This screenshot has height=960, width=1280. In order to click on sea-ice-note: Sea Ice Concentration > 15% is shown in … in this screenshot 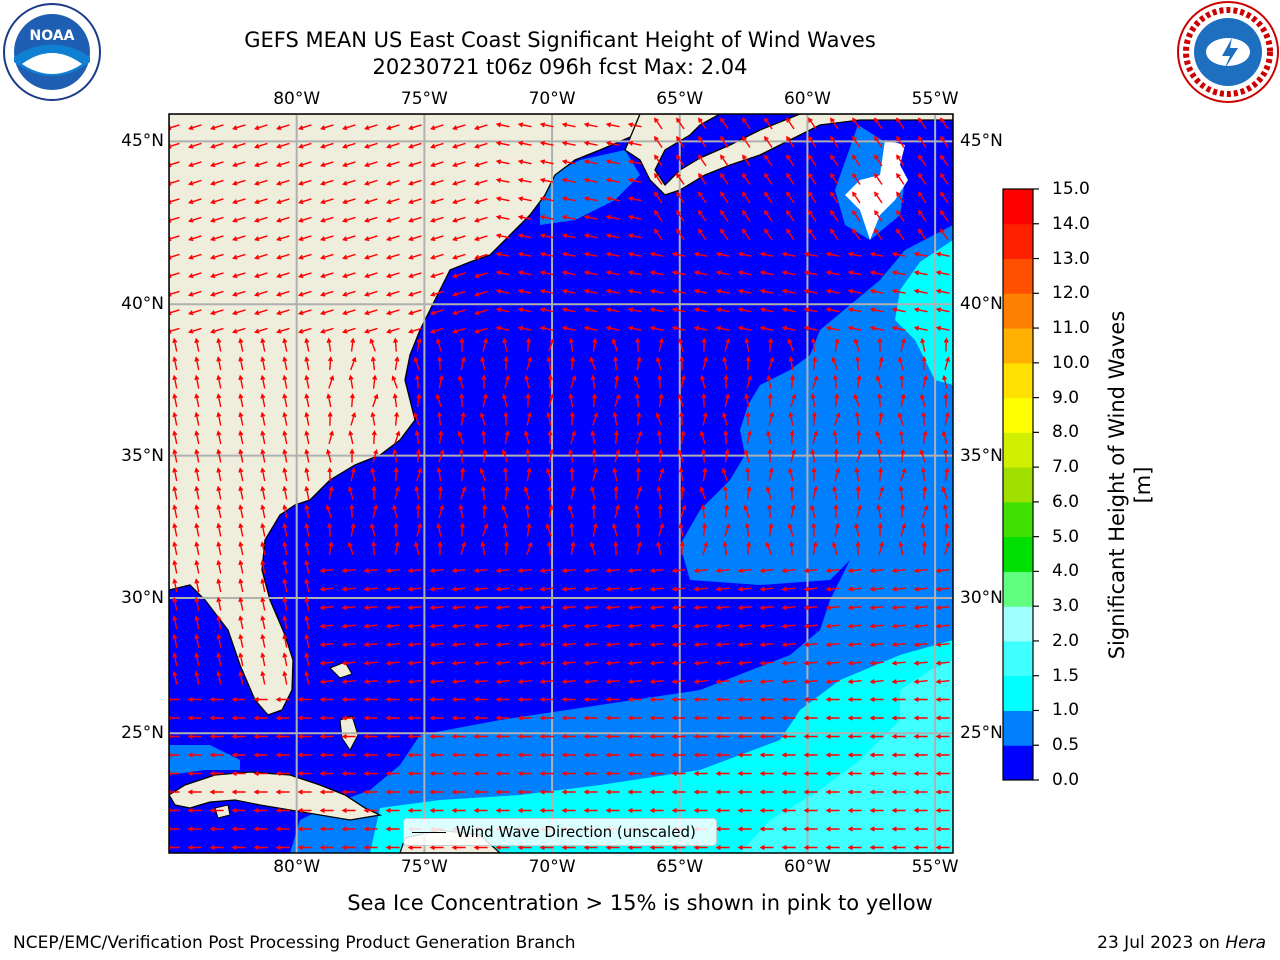, I will do `click(640, 903)`.